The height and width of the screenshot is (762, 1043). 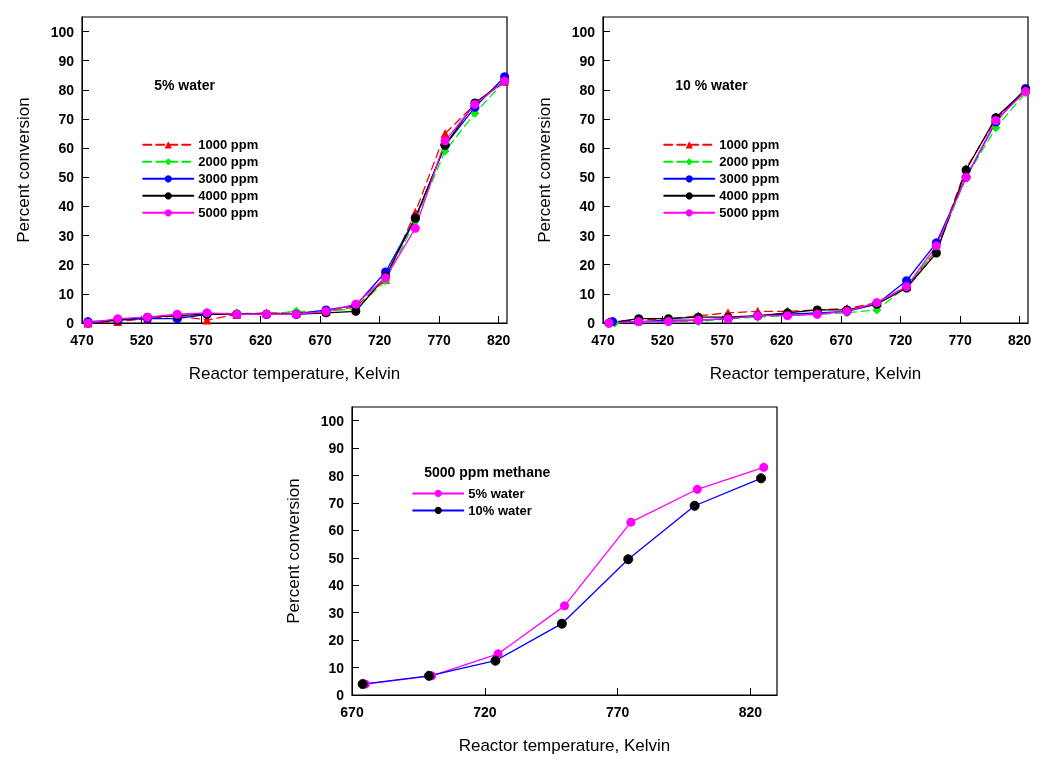 I want to click on legend-label: 5% water, so click(x=496, y=493).